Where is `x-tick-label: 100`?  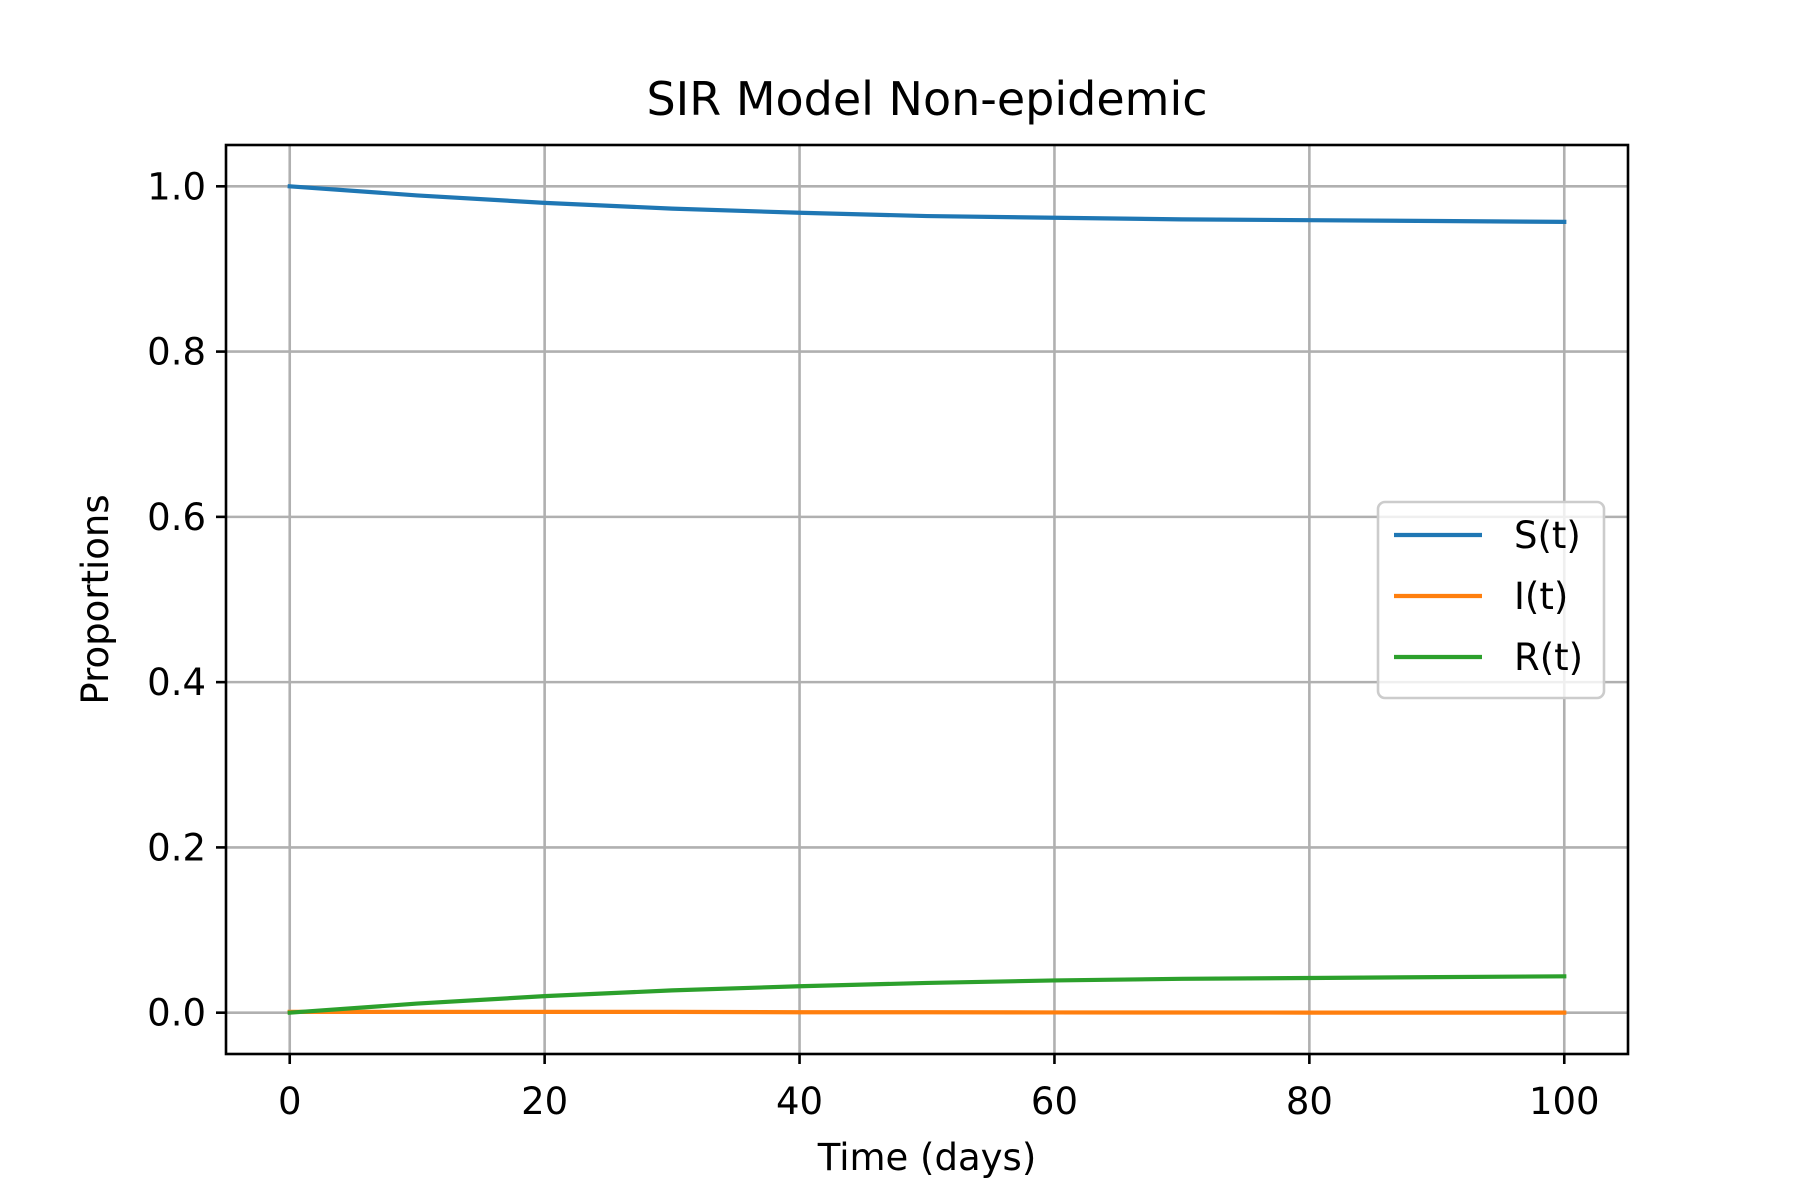
x-tick-label: 100 is located at coordinates (1564, 1101).